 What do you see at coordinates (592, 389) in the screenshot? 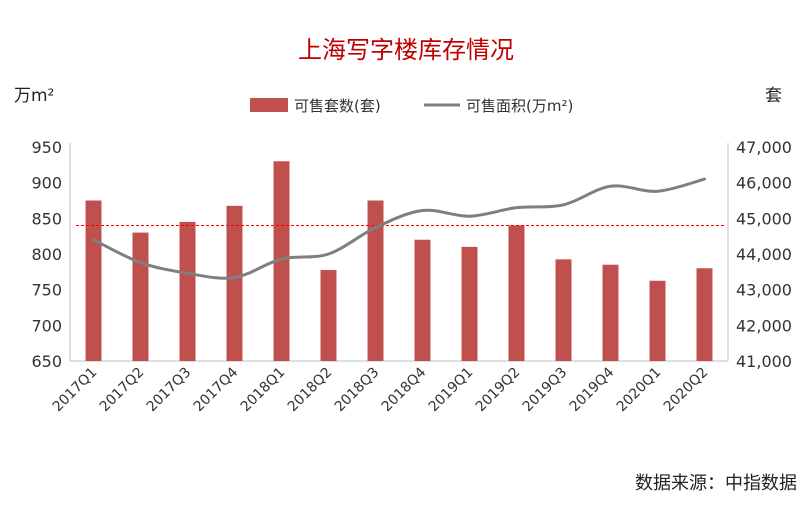
I see `x-tick-label: 2019Q4` at bounding box center [592, 389].